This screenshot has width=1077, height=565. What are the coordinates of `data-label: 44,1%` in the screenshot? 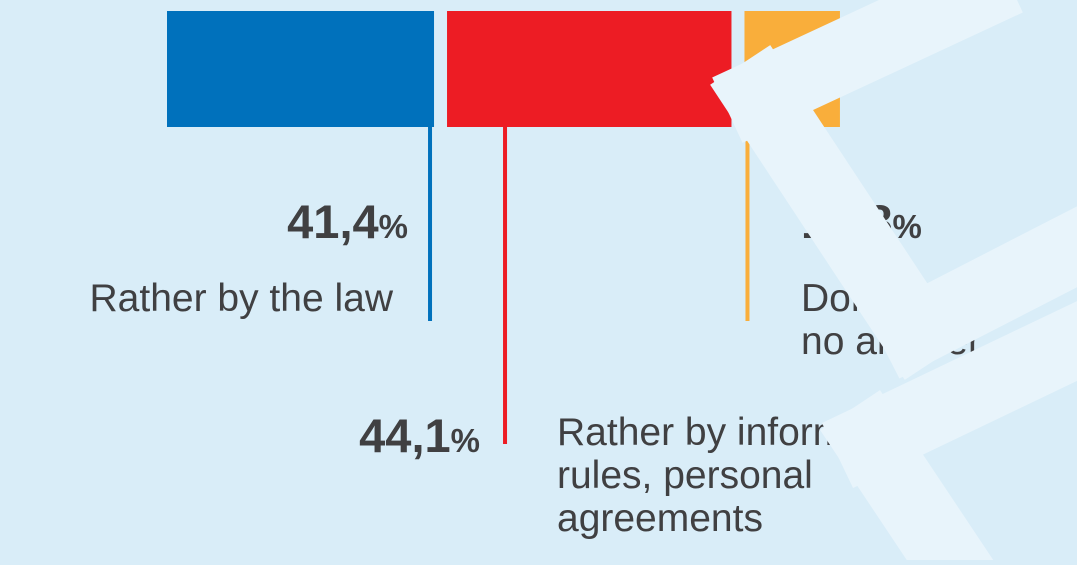 It's located at (419, 435).